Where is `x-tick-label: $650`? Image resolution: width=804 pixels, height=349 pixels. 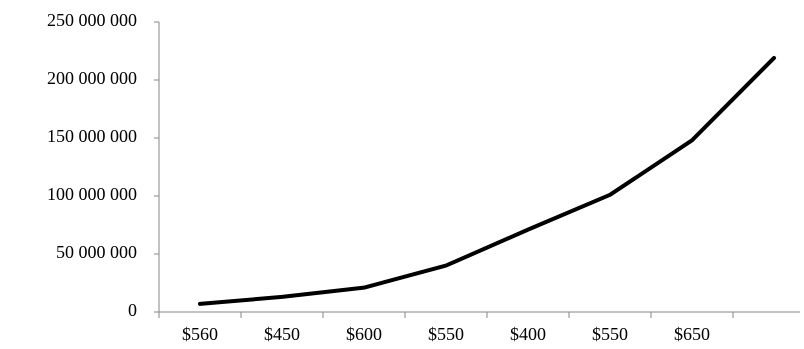
x-tick-label: $650 is located at coordinates (692, 334).